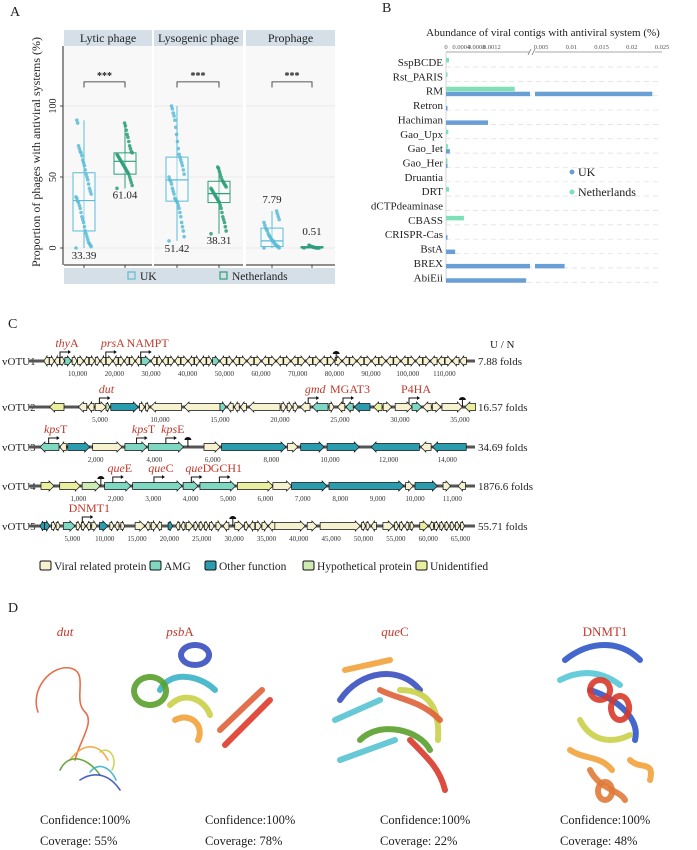 This screenshot has width=697, height=850. What do you see at coordinates (157, 468) in the screenshot?
I see `label-italic: que` at bounding box center [157, 468].